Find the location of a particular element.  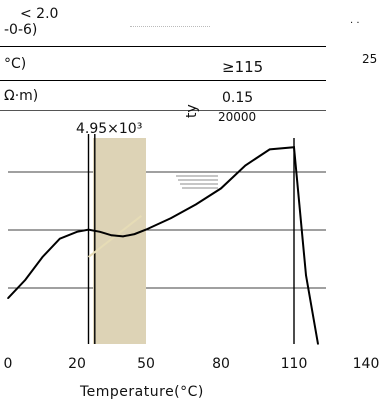

res-unit: Ω·m) is located at coordinates (21, 96).